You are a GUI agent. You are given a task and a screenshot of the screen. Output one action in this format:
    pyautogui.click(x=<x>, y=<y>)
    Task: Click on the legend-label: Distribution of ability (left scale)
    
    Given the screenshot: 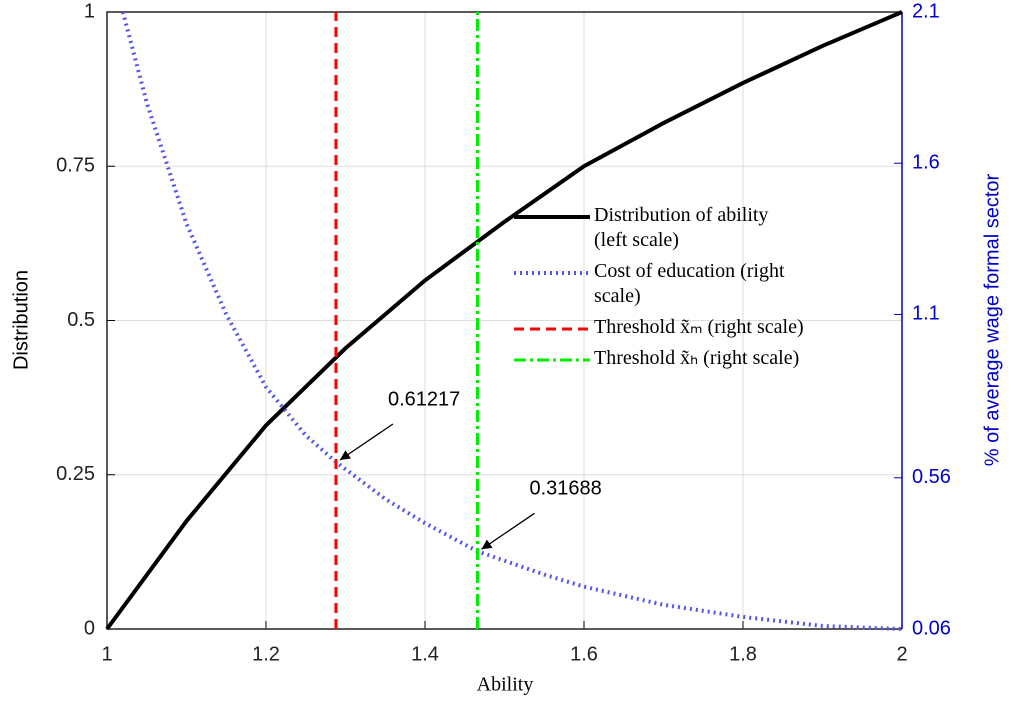 What is the action you would take?
    pyautogui.click(x=681, y=227)
    